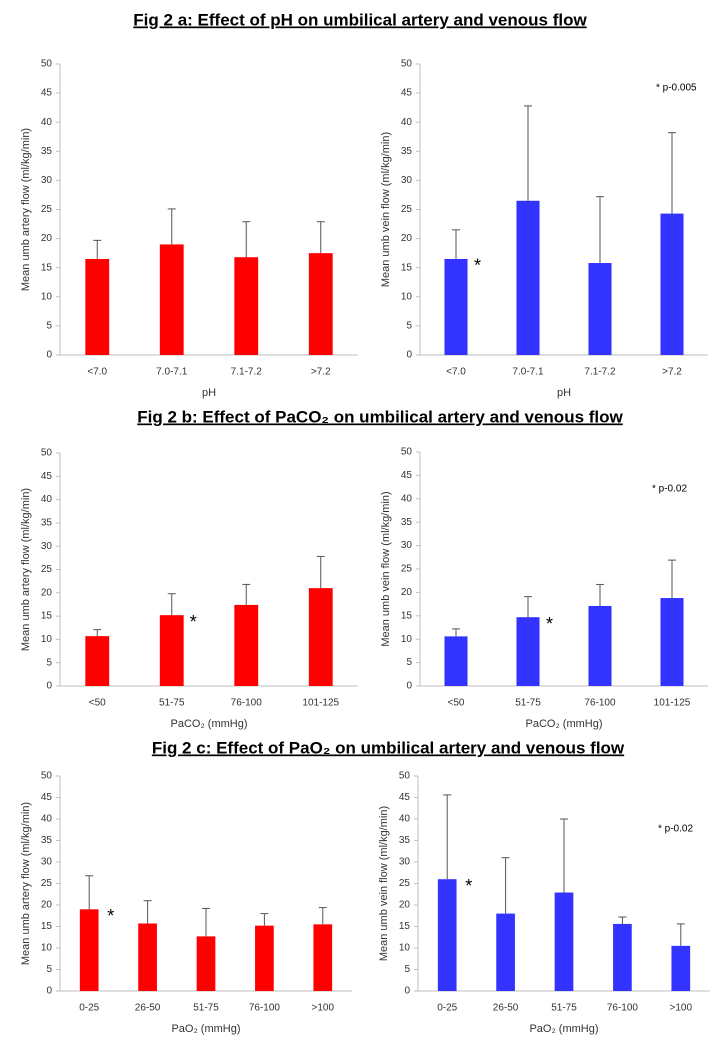  Describe the element at coordinates (672, 703) in the screenshot. I see `x-tick-label: 101-125` at that location.